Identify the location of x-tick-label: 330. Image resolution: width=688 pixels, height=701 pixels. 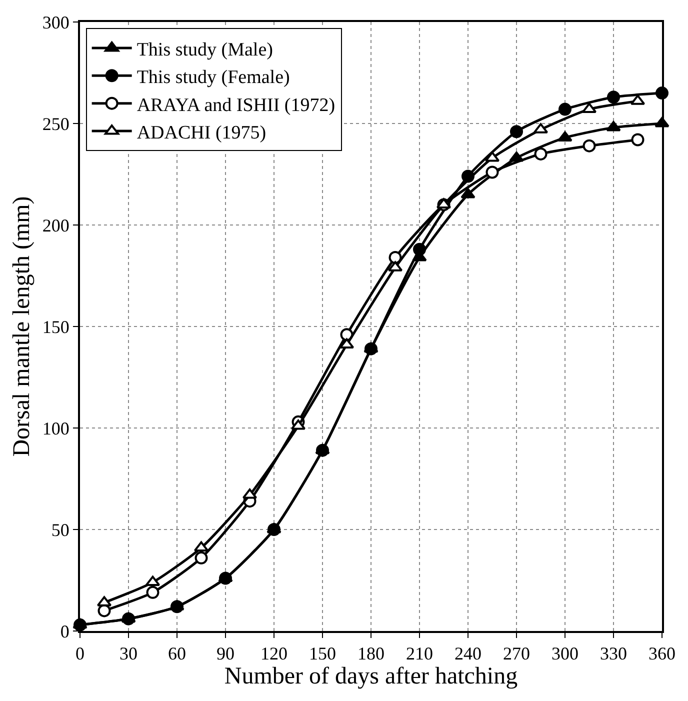
(613, 654).